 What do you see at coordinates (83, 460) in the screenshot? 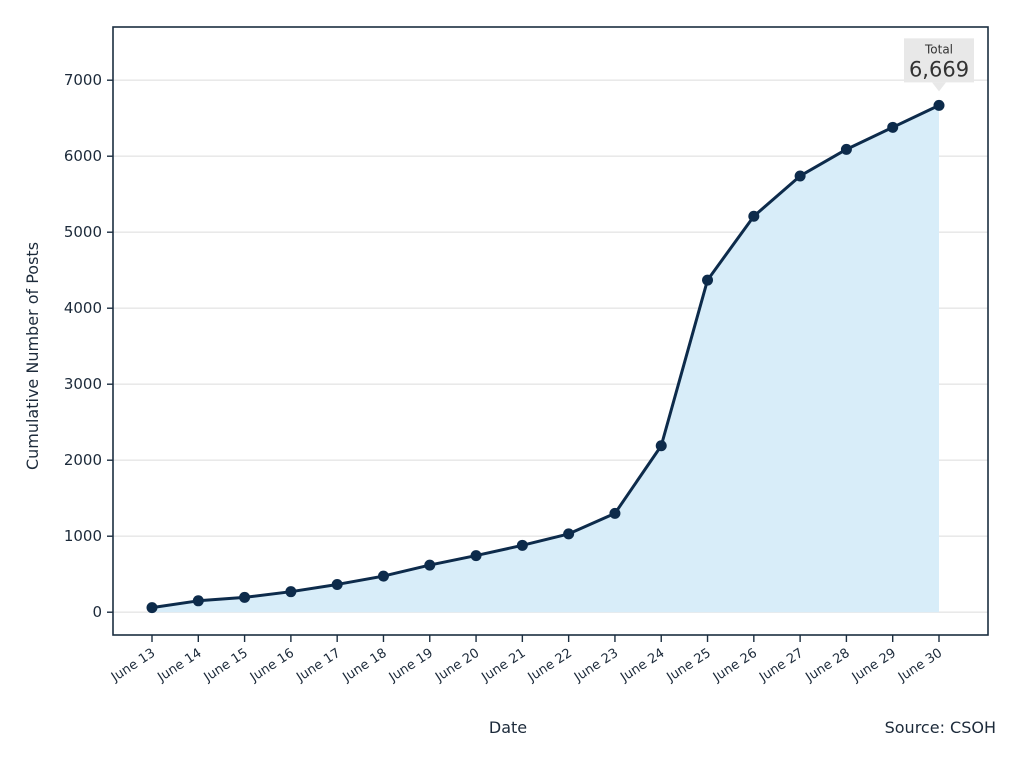
I see `y-tick-label: 2000` at bounding box center [83, 460].